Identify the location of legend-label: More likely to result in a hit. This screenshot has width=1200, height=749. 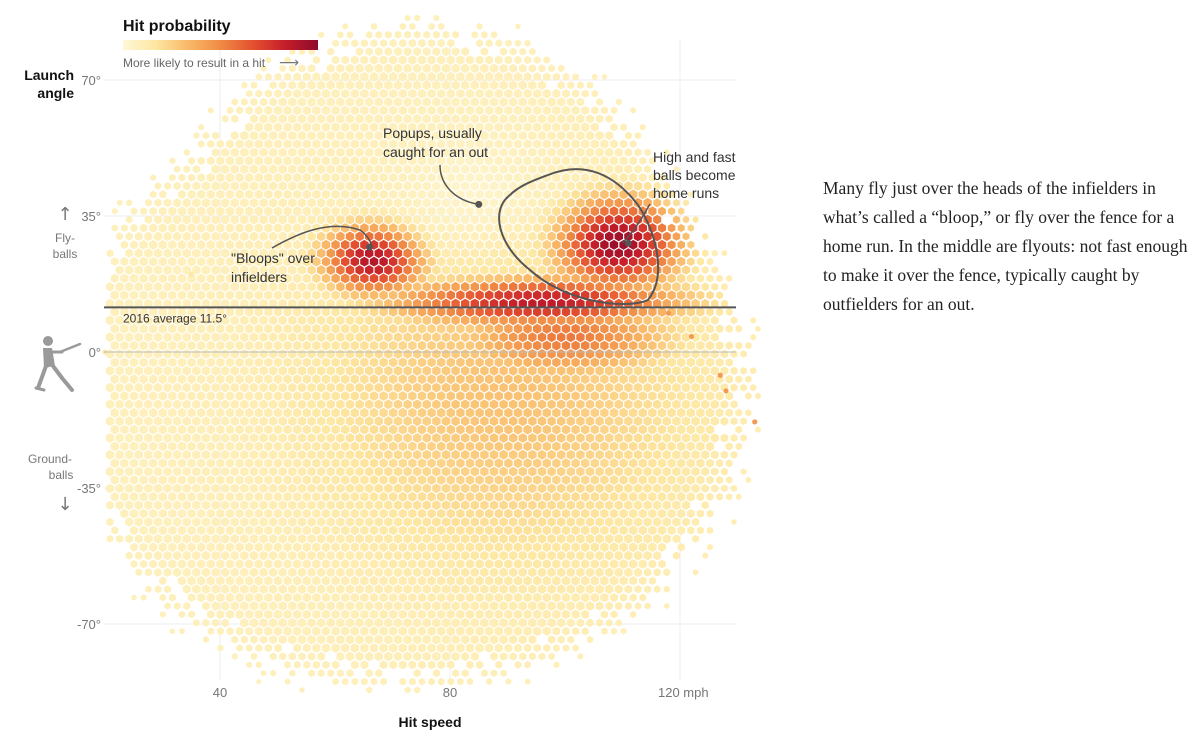
(194, 63).